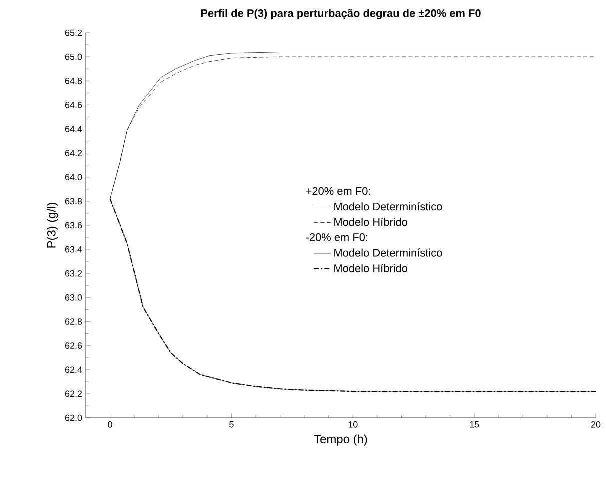 Image resolution: width=606 pixels, height=481 pixels. What do you see at coordinates (73, 297) in the screenshot?
I see `y-tick-label: 63.0` at bounding box center [73, 297].